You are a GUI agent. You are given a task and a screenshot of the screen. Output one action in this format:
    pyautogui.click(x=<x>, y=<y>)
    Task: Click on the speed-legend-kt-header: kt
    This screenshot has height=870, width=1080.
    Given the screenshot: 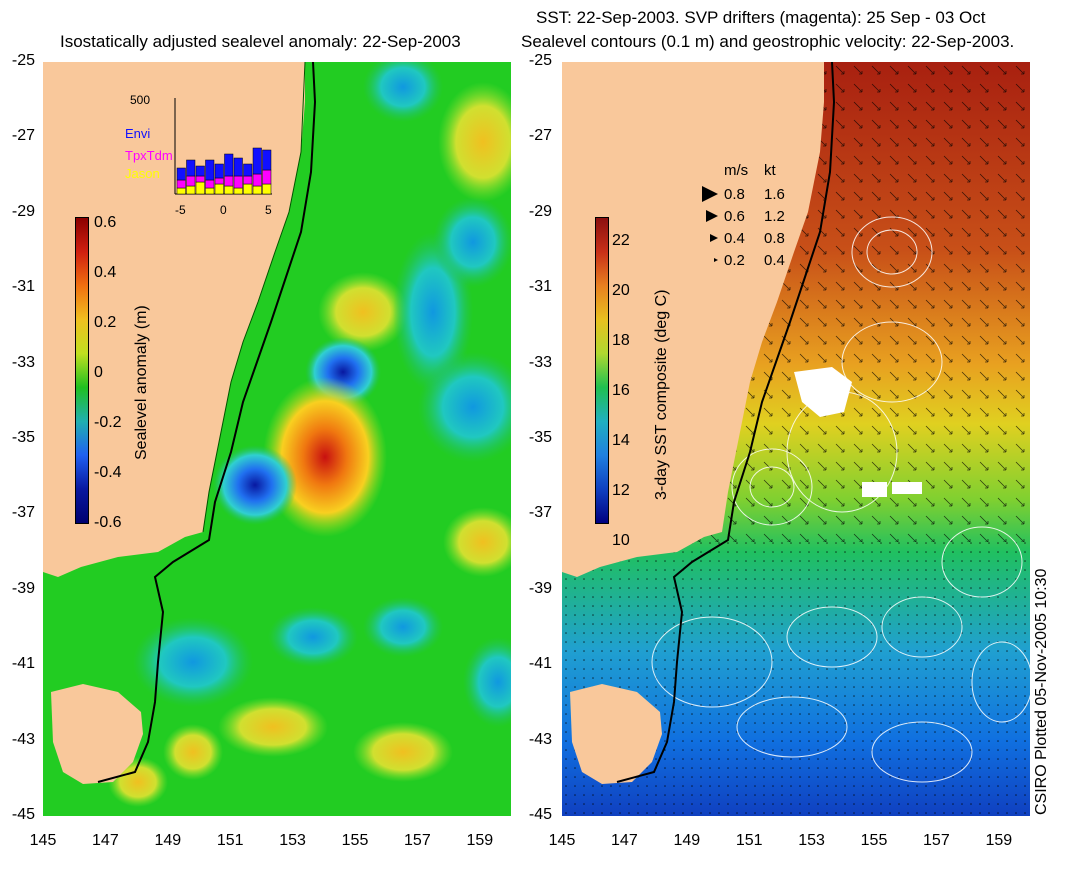 What is the action you would take?
    pyautogui.click(x=770, y=170)
    